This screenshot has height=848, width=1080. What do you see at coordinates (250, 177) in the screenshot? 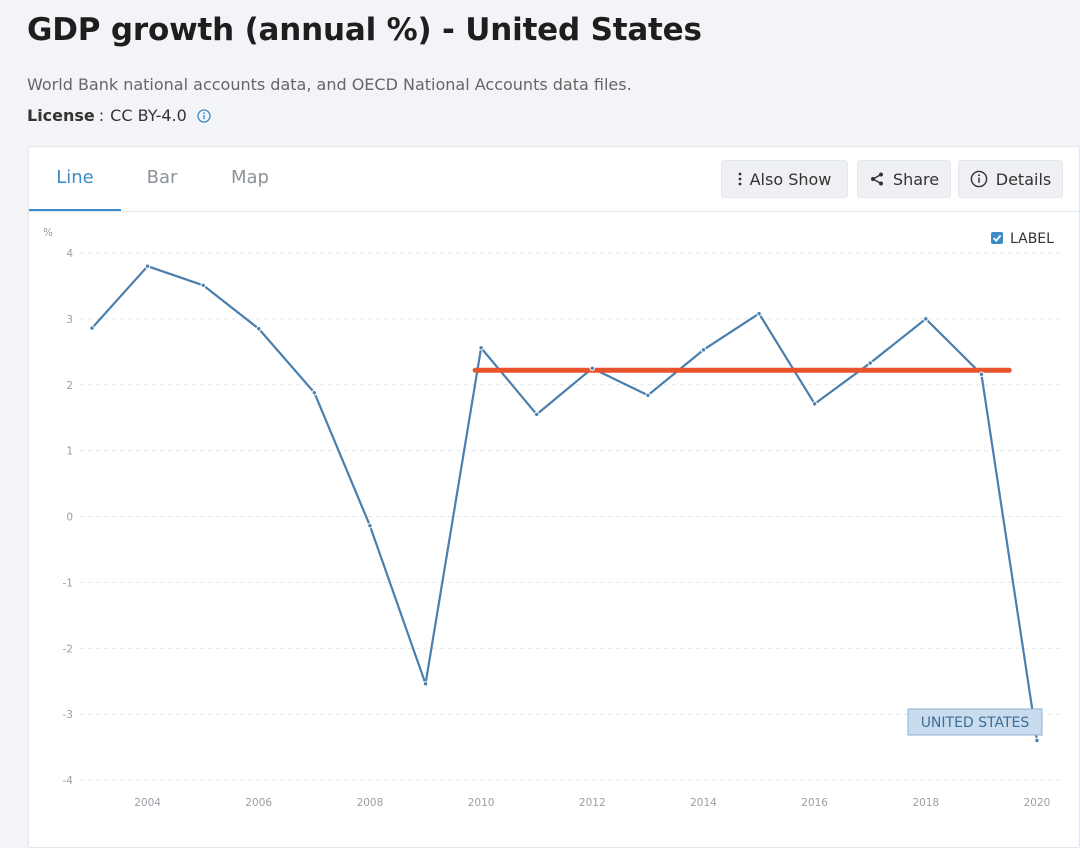
I see `tab-map: Map` at bounding box center [250, 177].